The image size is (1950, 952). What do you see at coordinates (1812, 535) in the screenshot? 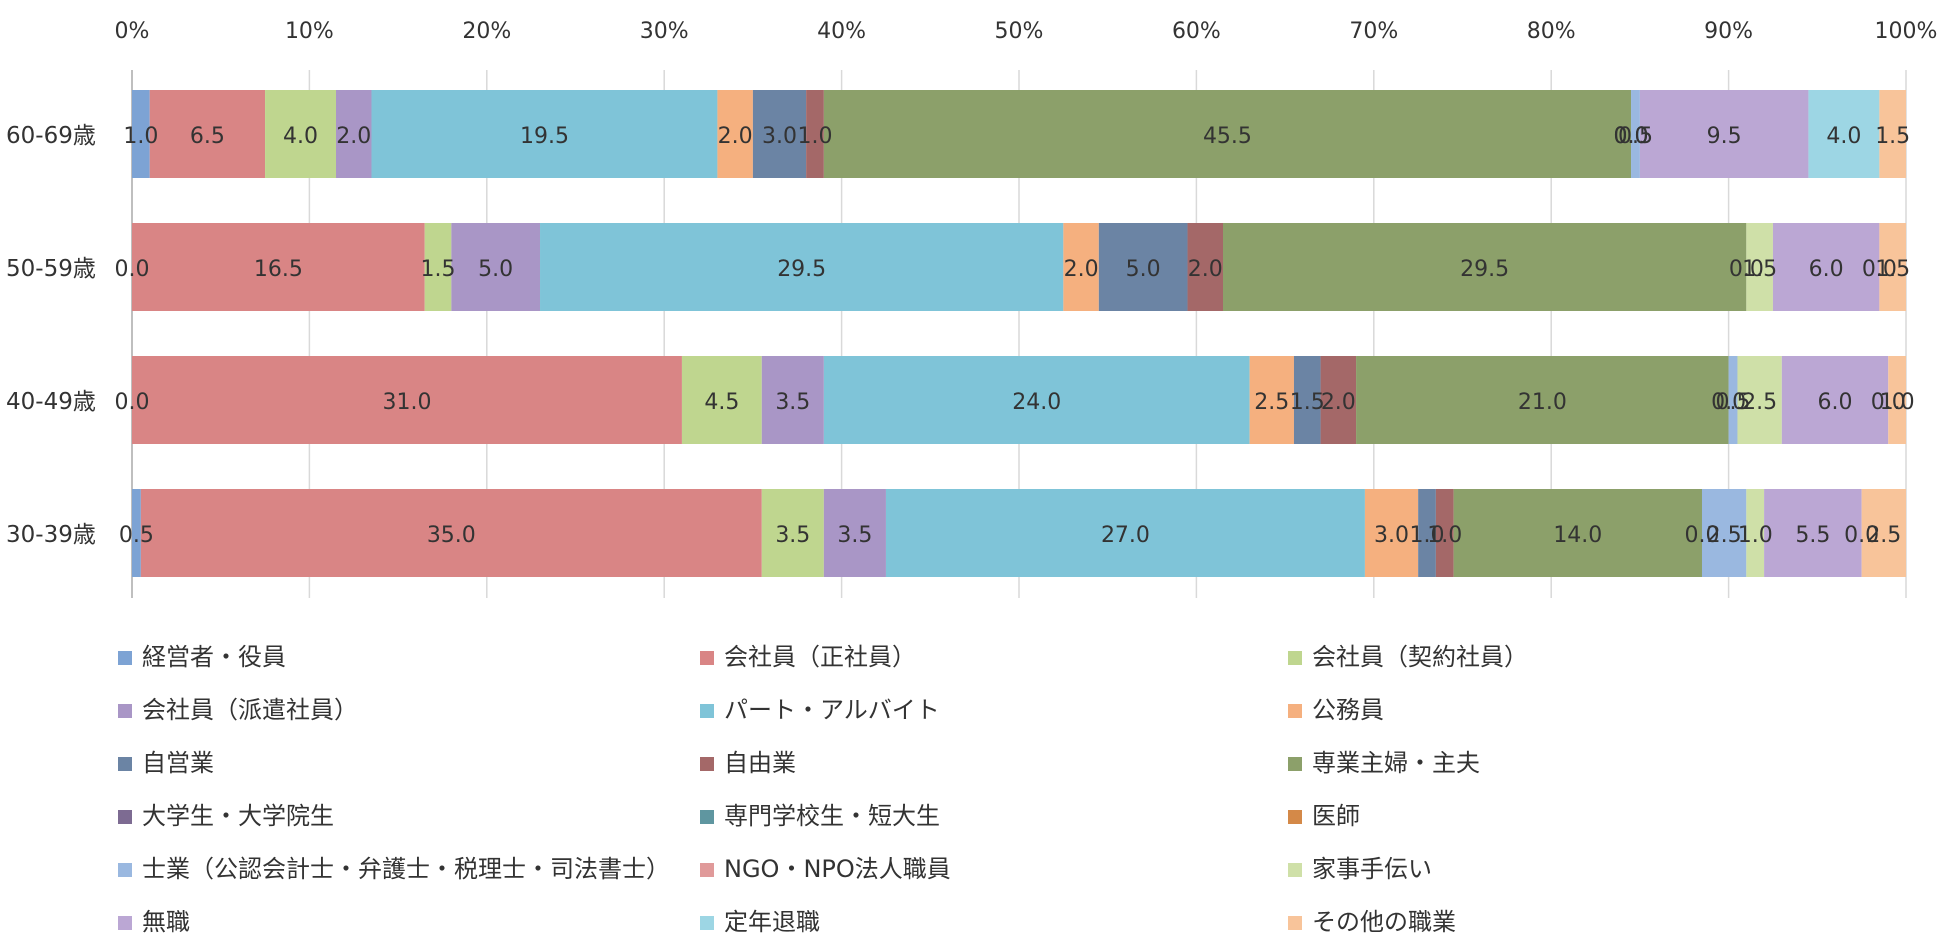
I see `data-label: 5.5` at bounding box center [1812, 535].